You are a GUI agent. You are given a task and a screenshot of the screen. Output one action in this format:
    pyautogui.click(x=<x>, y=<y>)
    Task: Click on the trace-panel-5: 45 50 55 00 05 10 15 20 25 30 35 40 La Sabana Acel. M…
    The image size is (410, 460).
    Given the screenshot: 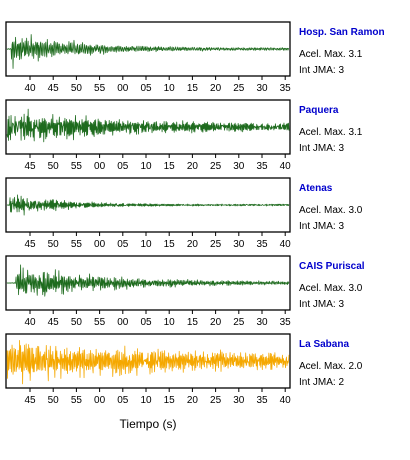 What is the action you would take?
    pyautogui.click(x=184, y=369)
    